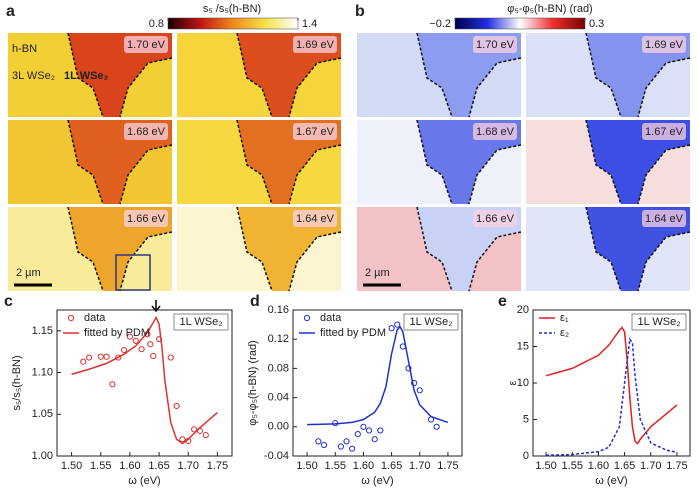 The height and width of the screenshot is (488, 698). I want to click on panel-label: c, so click(8, 301).